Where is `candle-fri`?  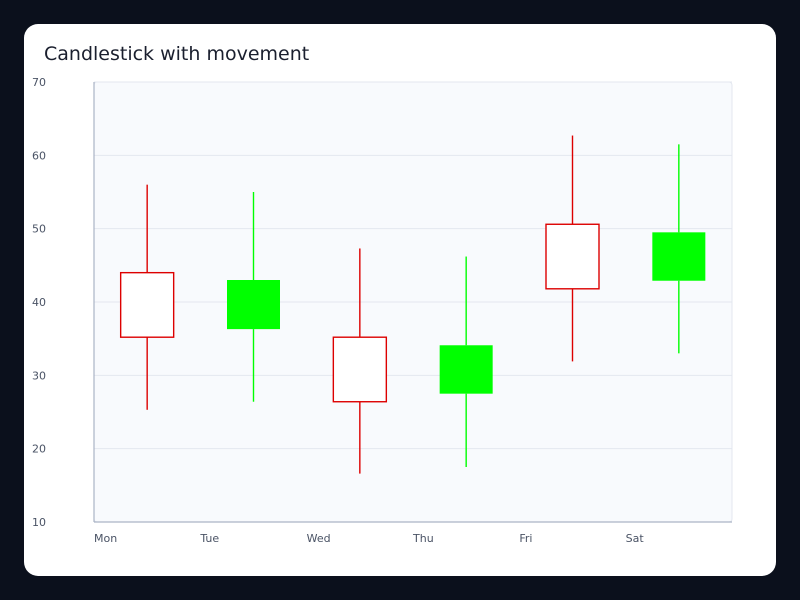 candle-fri is located at coordinates (572, 248).